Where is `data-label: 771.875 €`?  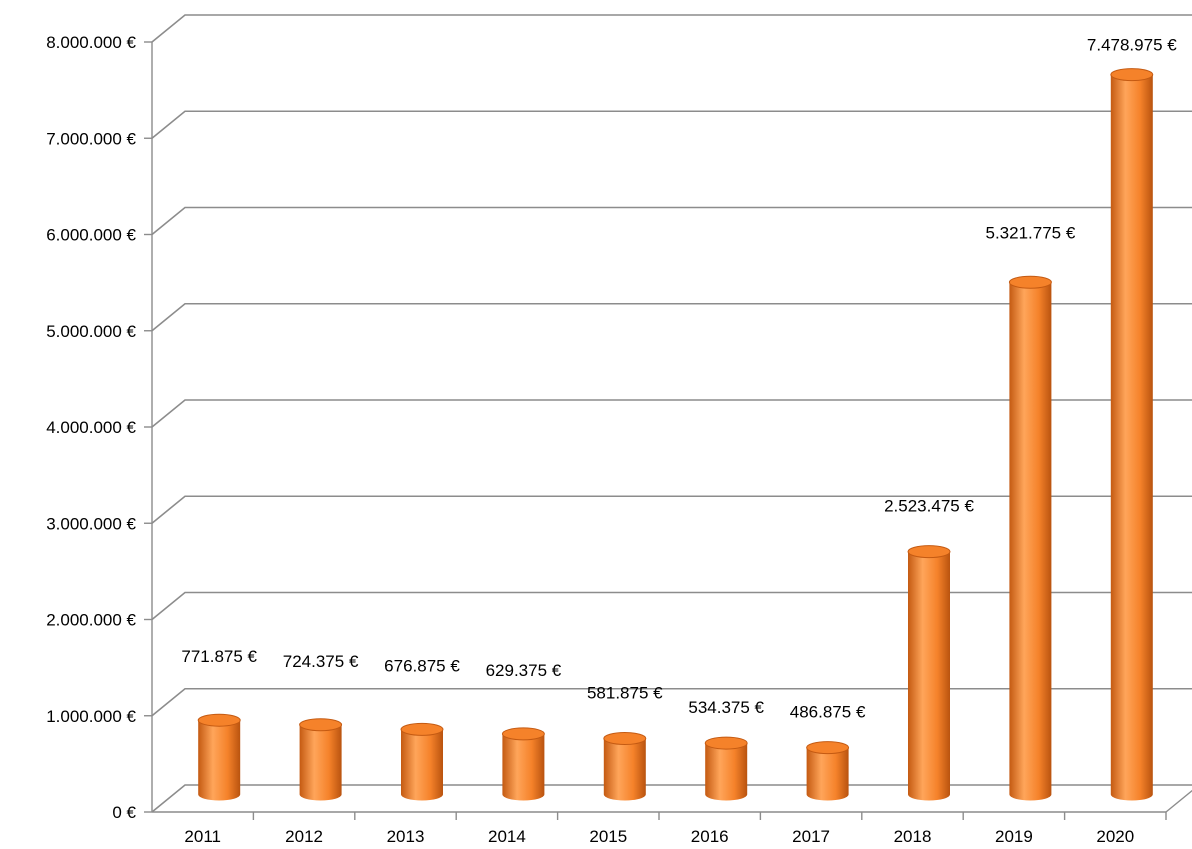
data-label: 771.875 € is located at coordinates (219, 656).